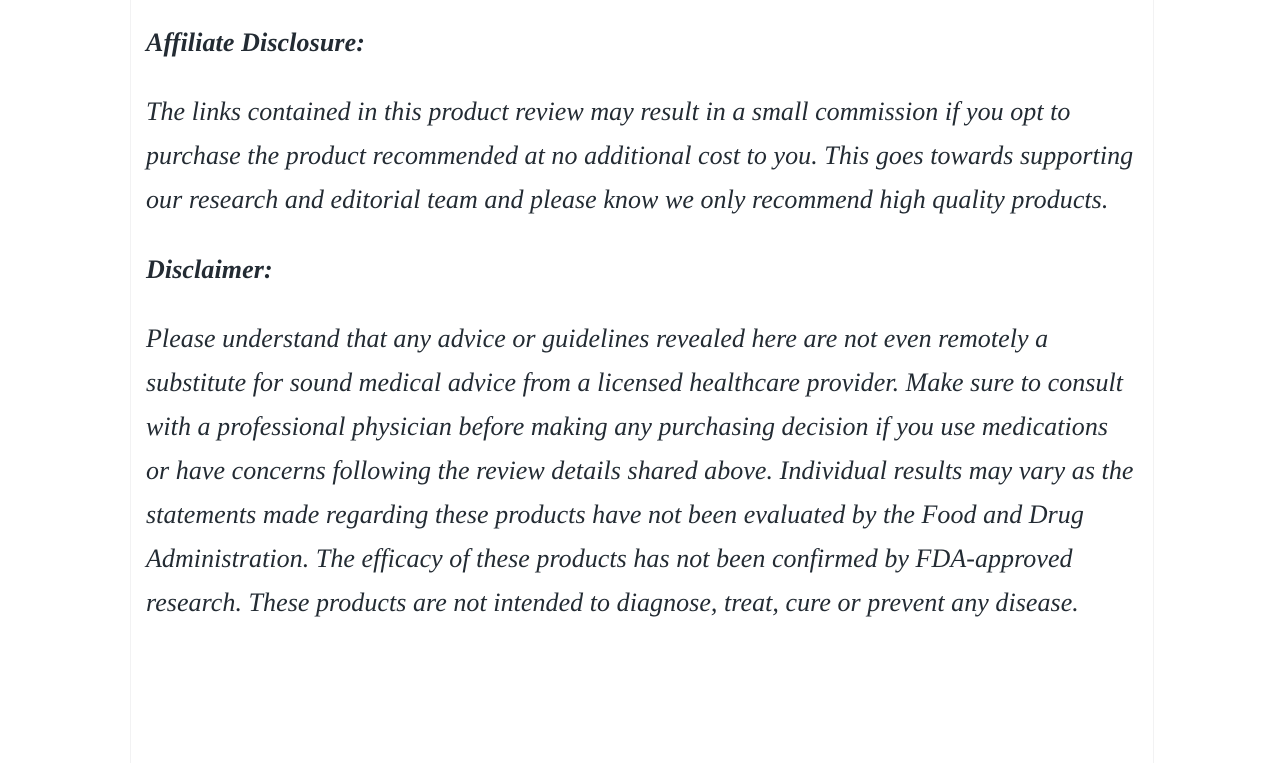  What do you see at coordinates (641, 235) in the screenshot?
I see `spacer-affiliate-body-disclaimer-heading` at bounding box center [641, 235].